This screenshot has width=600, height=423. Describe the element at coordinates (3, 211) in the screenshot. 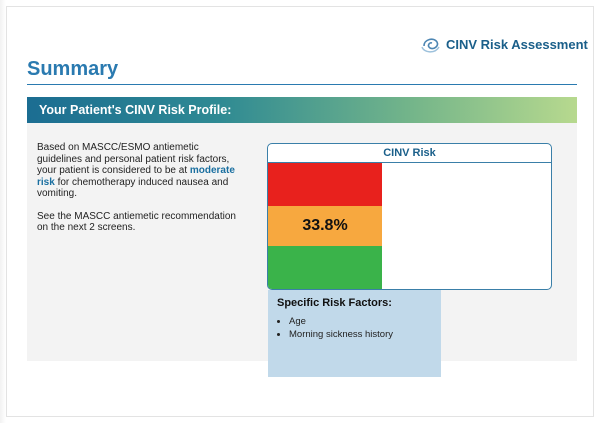

I see `left-shadow` at that location.